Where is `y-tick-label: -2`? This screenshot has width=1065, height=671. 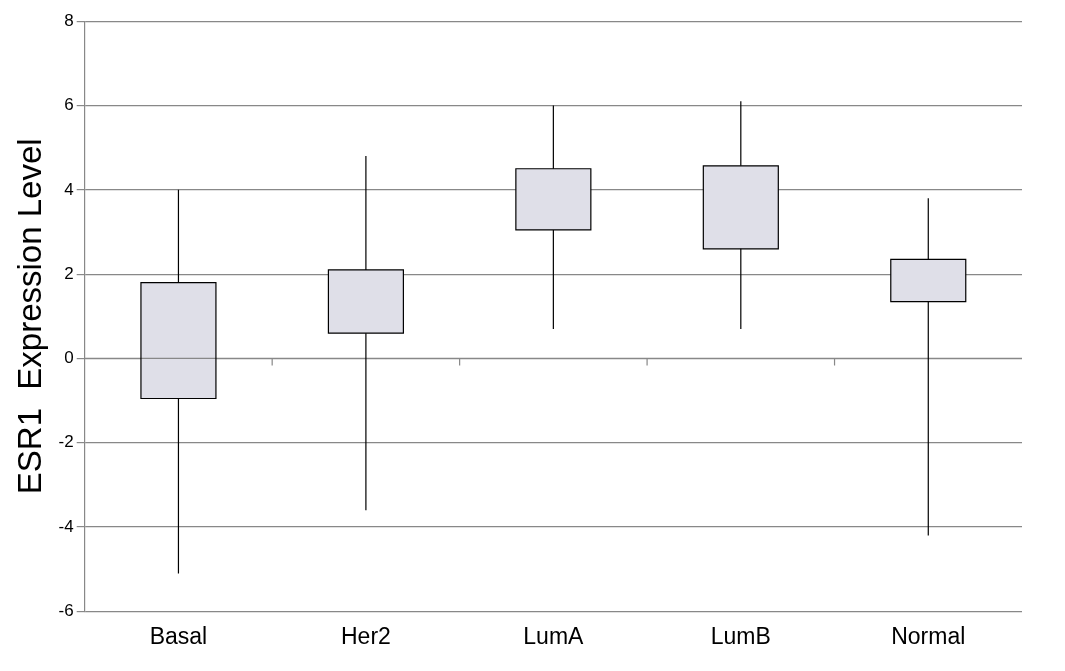 y-tick-label: -2 is located at coordinates (66, 442).